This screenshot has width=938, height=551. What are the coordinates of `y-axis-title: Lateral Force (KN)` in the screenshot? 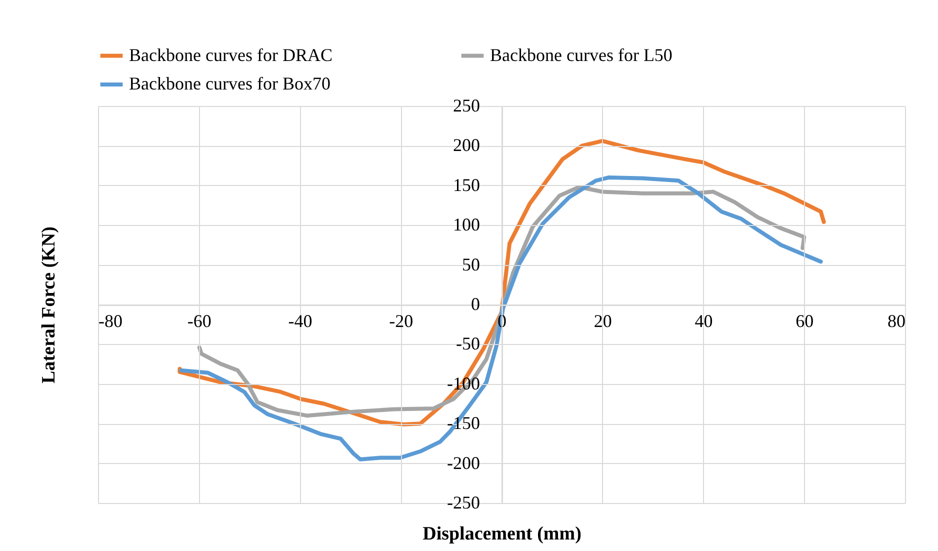 It's located at (49, 305).